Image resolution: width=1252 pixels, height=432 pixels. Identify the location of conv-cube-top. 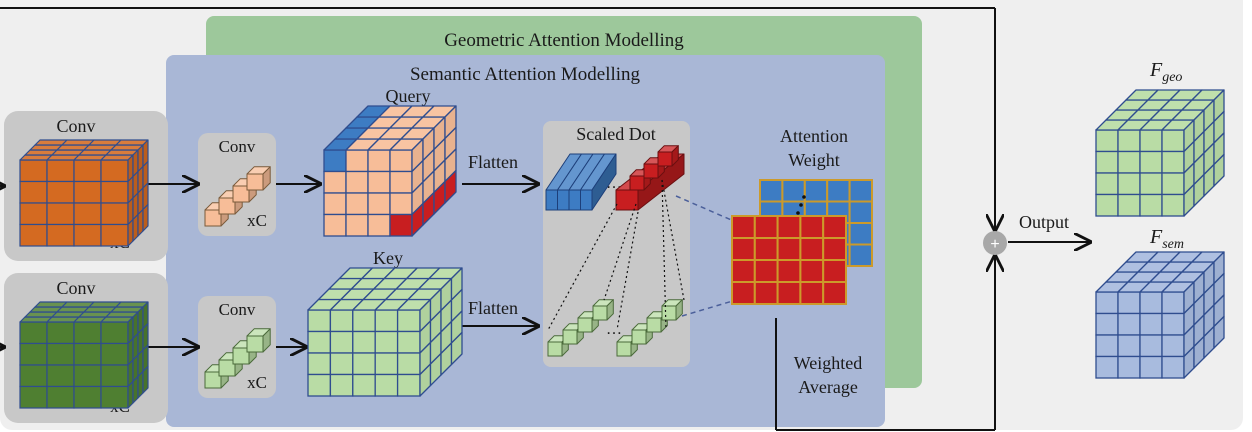
(84, 193).